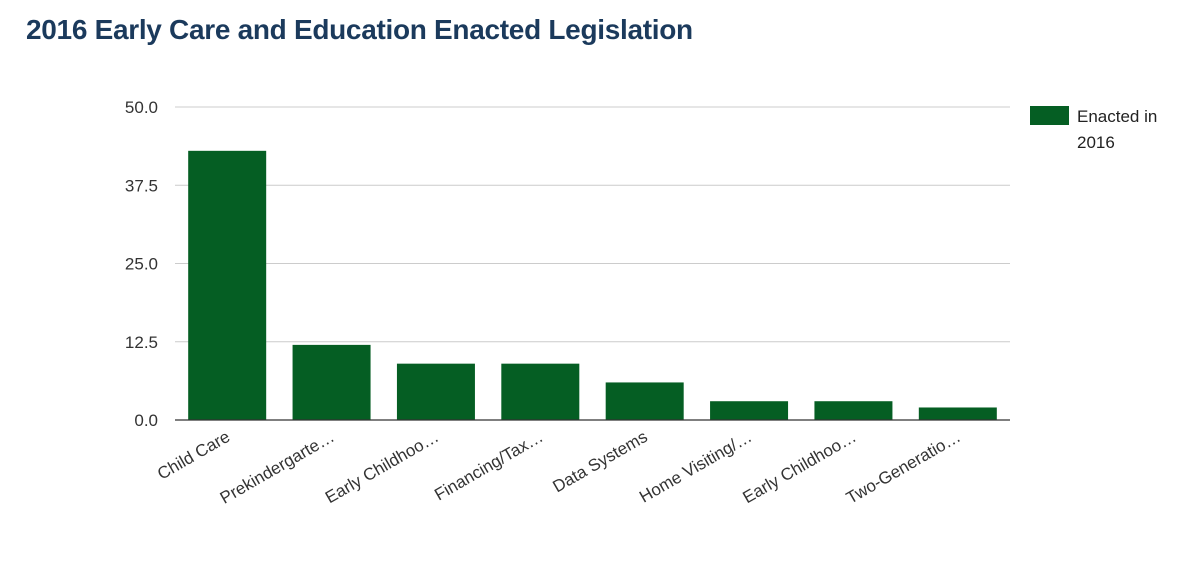 The image size is (1200, 567). What do you see at coordinates (141, 342) in the screenshot?
I see `y-tick-label: 12.5` at bounding box center [141, 342].